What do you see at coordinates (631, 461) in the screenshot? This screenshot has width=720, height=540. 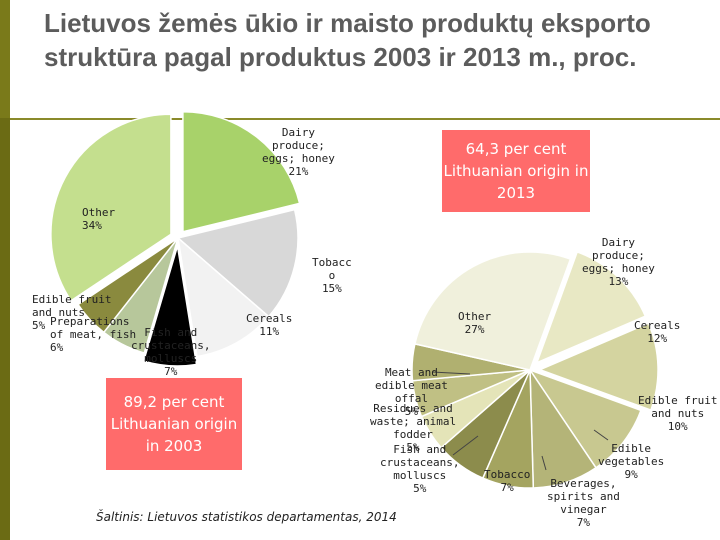 I see `label-2013-vegetables: Edible vegetables 9%` at bounding box center [631, 461].